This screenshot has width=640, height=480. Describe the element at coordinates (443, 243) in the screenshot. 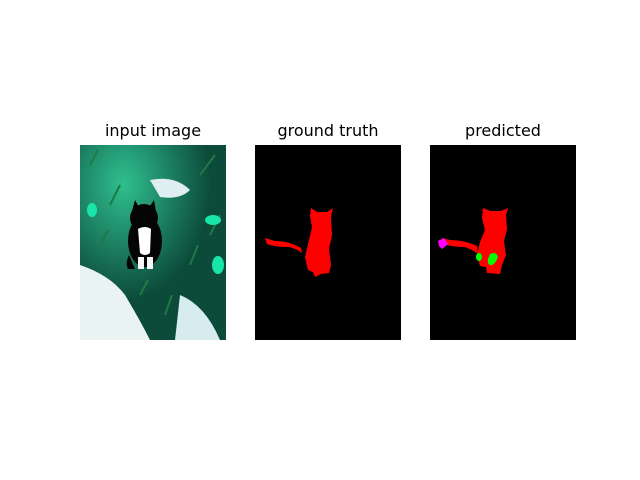

I see `magenta-region` at that location.